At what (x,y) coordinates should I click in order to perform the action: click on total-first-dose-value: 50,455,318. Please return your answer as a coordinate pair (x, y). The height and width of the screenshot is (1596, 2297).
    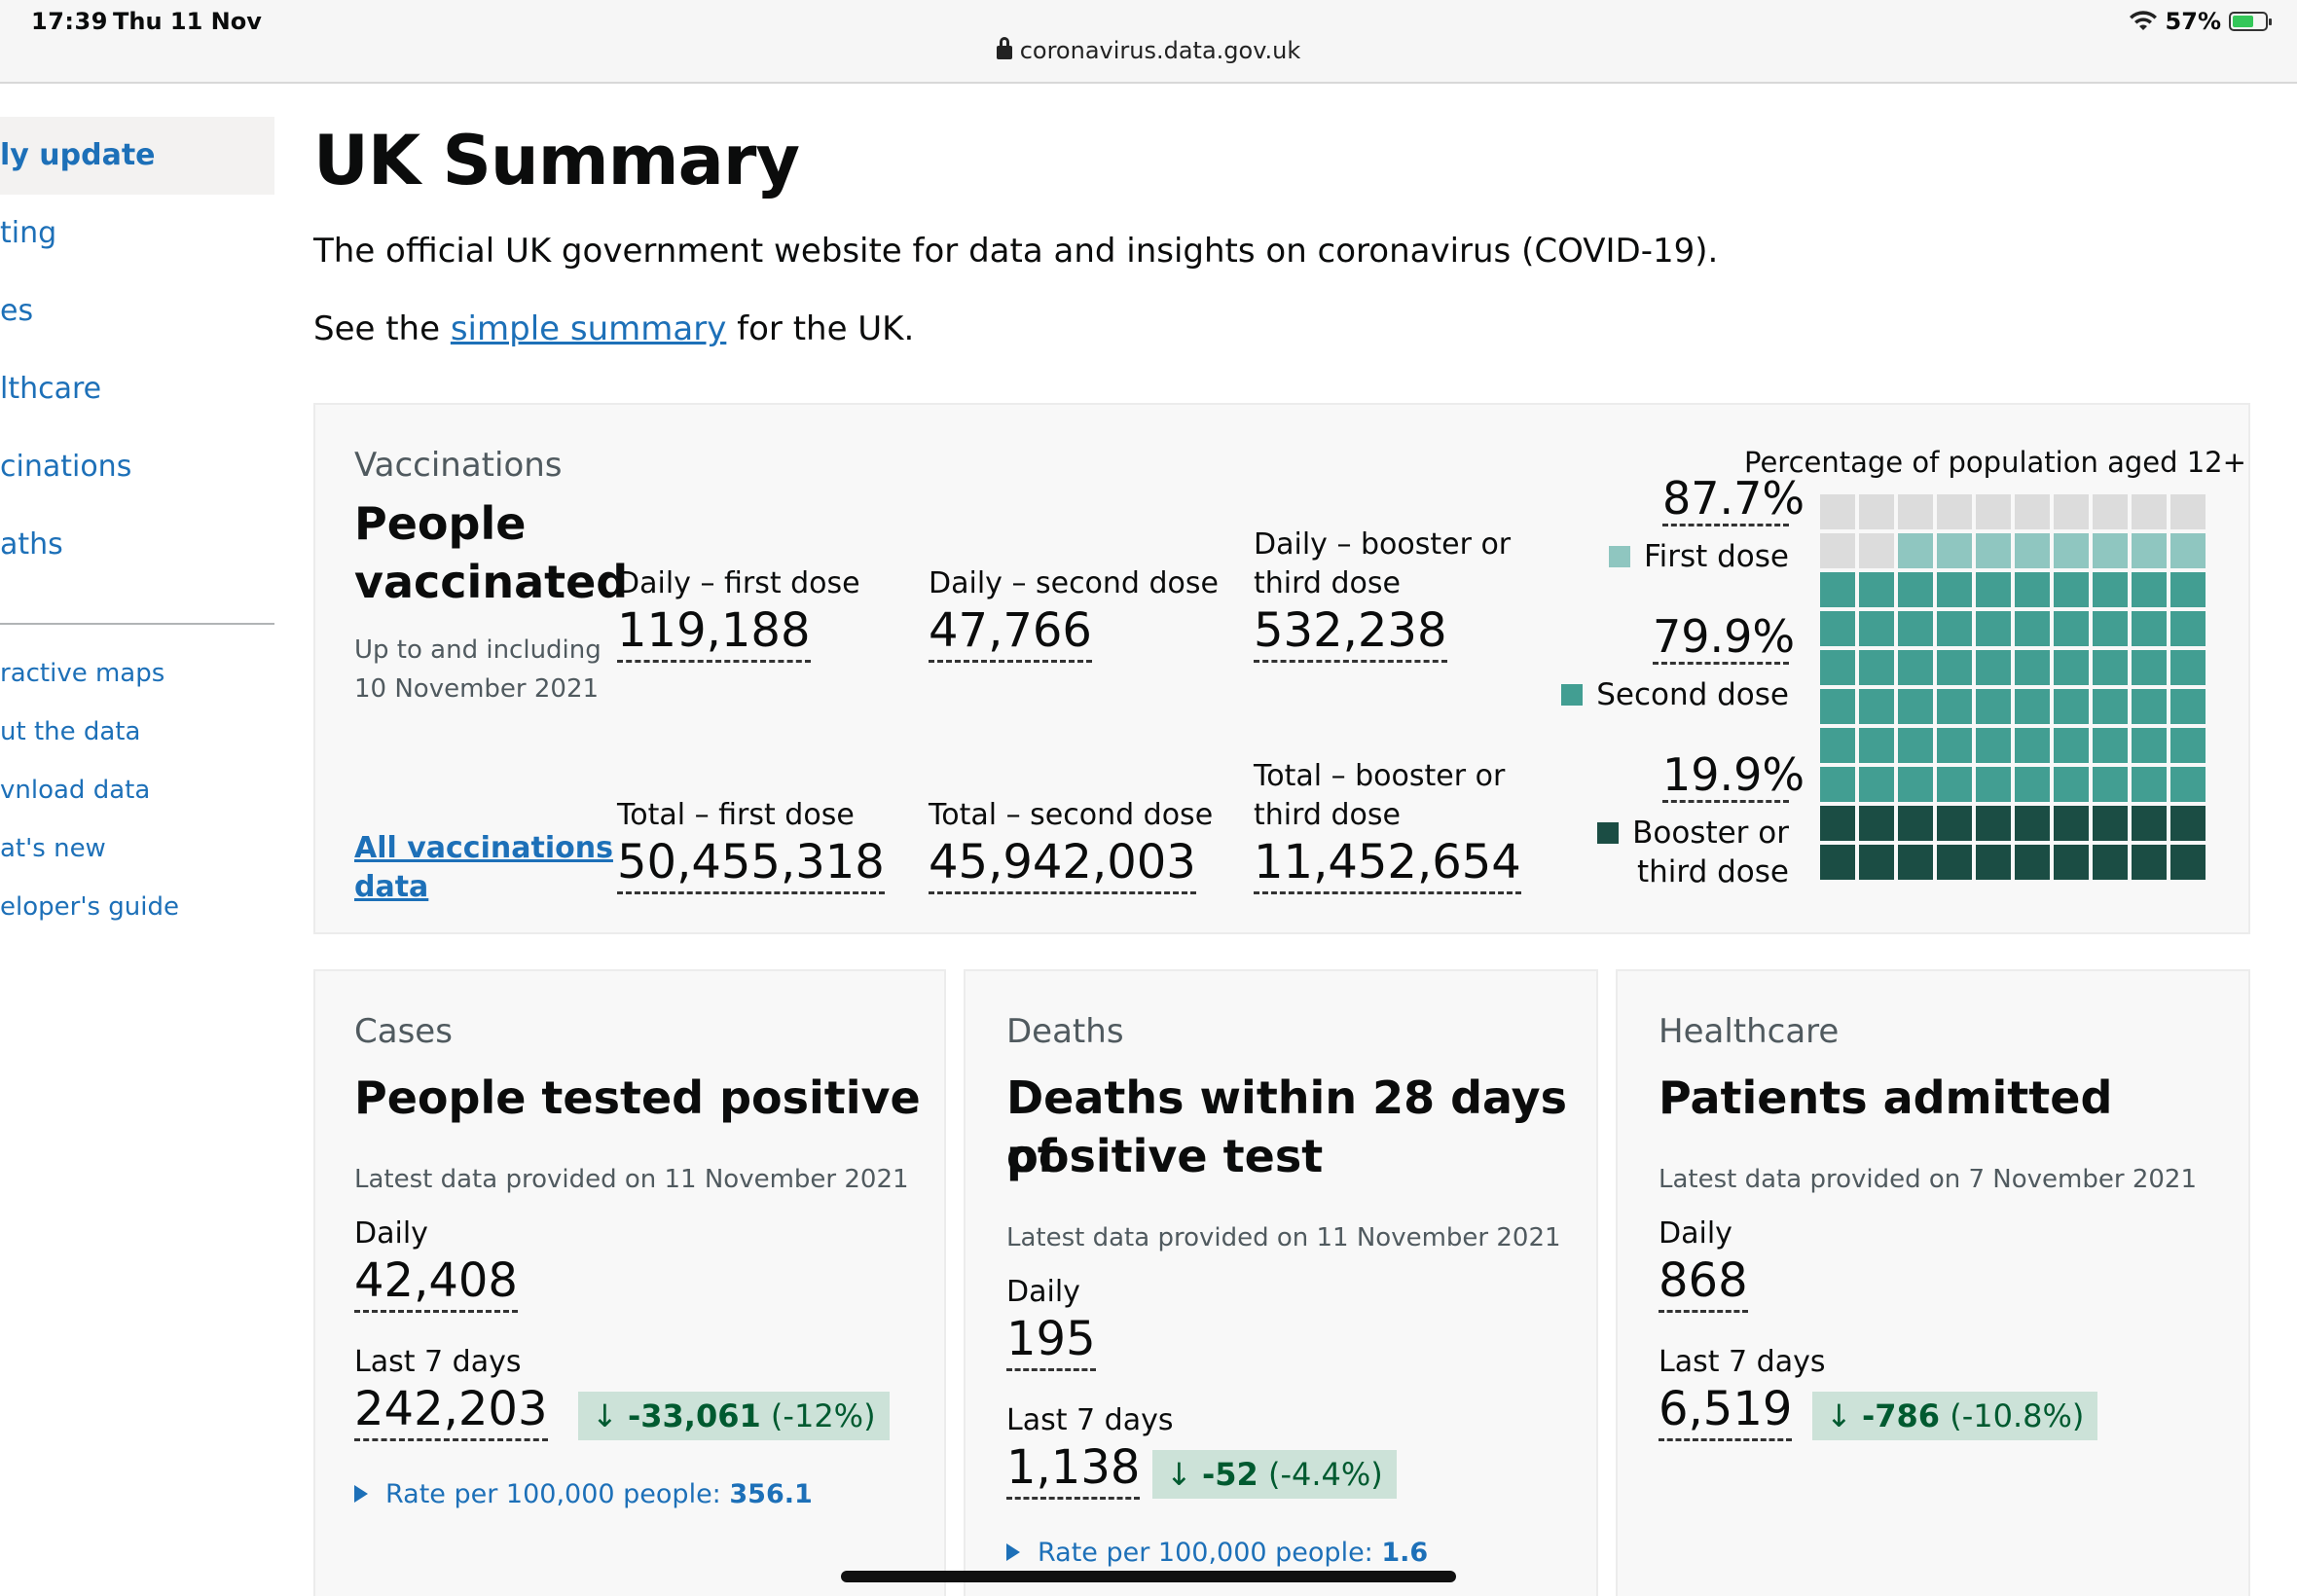
    Looking at the image, I should click on (751, 866).